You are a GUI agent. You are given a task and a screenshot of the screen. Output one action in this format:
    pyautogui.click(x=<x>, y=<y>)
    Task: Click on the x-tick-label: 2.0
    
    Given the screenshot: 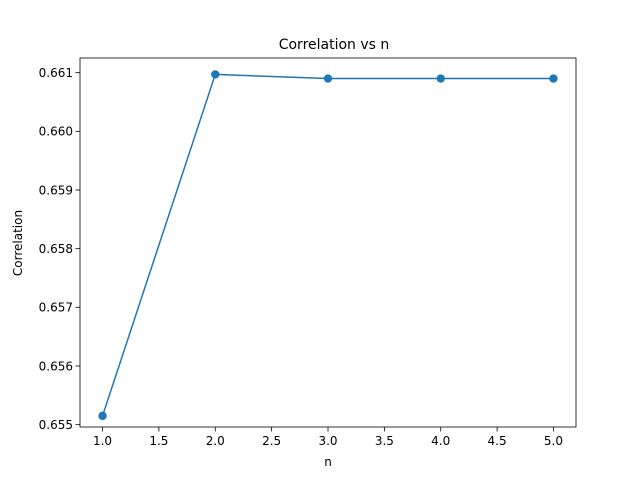 What is the action you would take?
    pyautogui.click(x=215, y=441)
    